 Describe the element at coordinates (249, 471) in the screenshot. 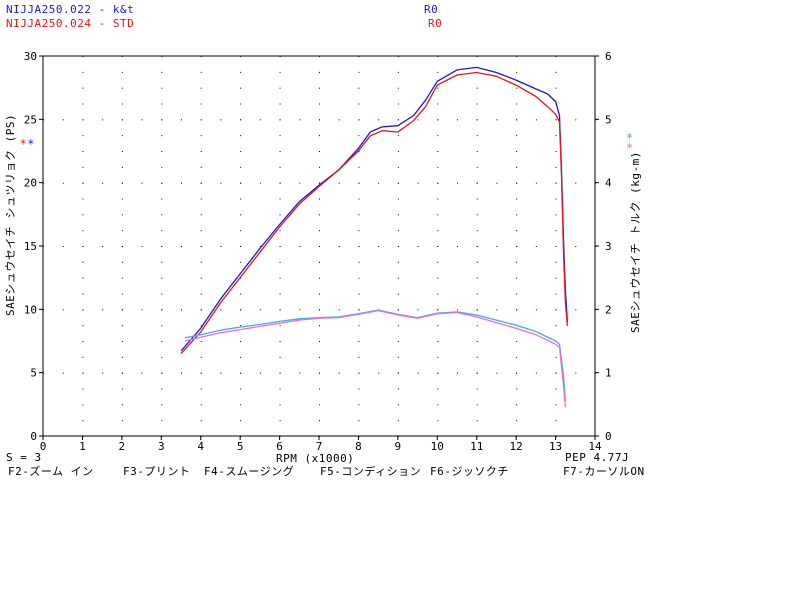

I see `smoothing-key: F4-スムージング` at that location.